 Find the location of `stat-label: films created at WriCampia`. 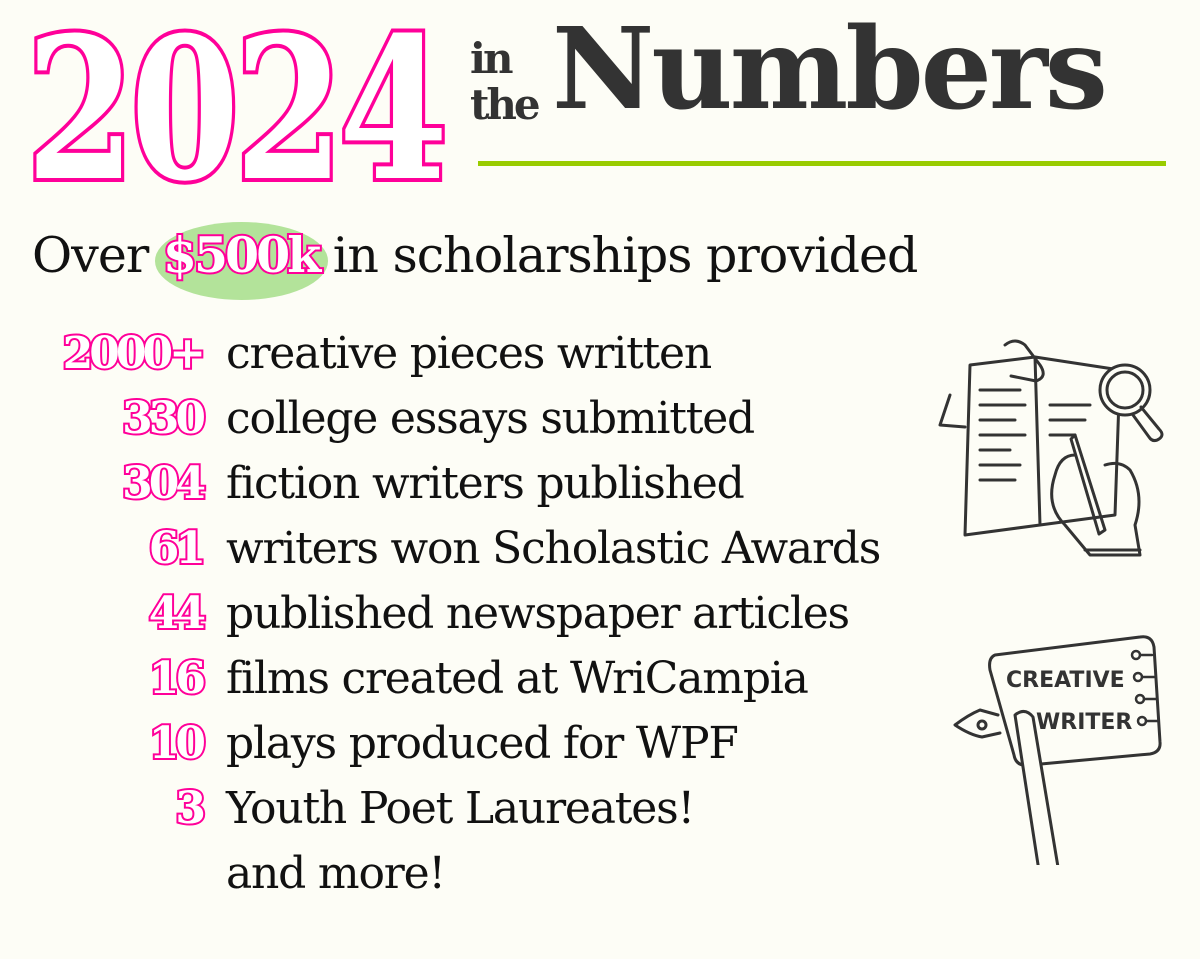

stat-label: films created at WriCampia is located at coordinates (517, 678).